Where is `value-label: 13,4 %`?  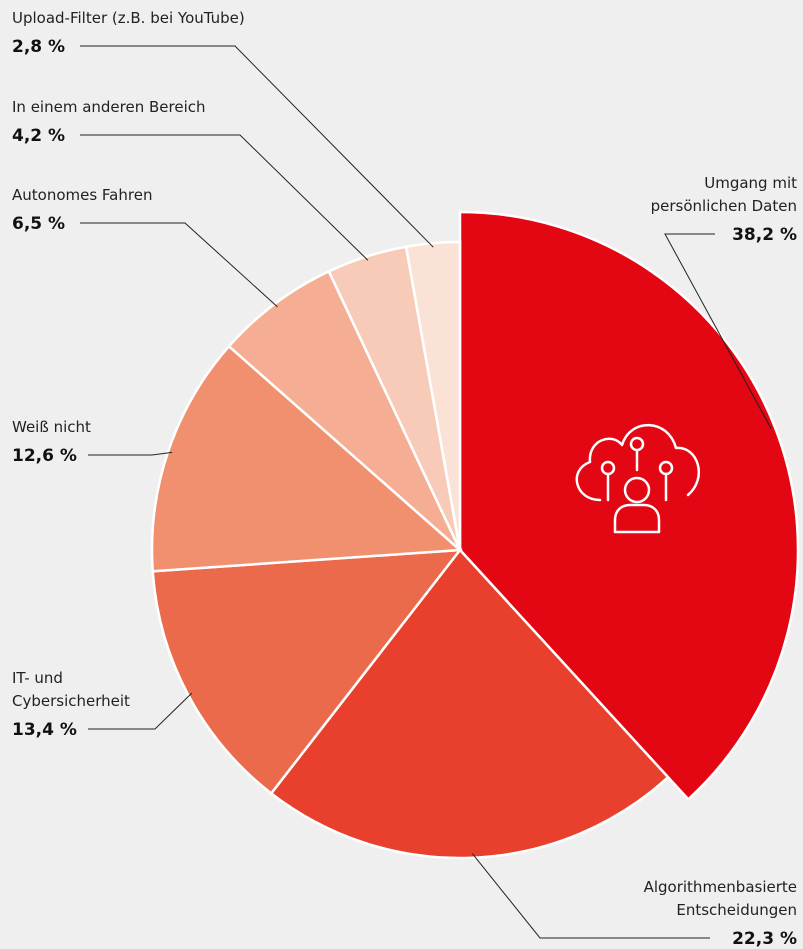 value-label: 13,4 % is located at coordinates (44, 730).